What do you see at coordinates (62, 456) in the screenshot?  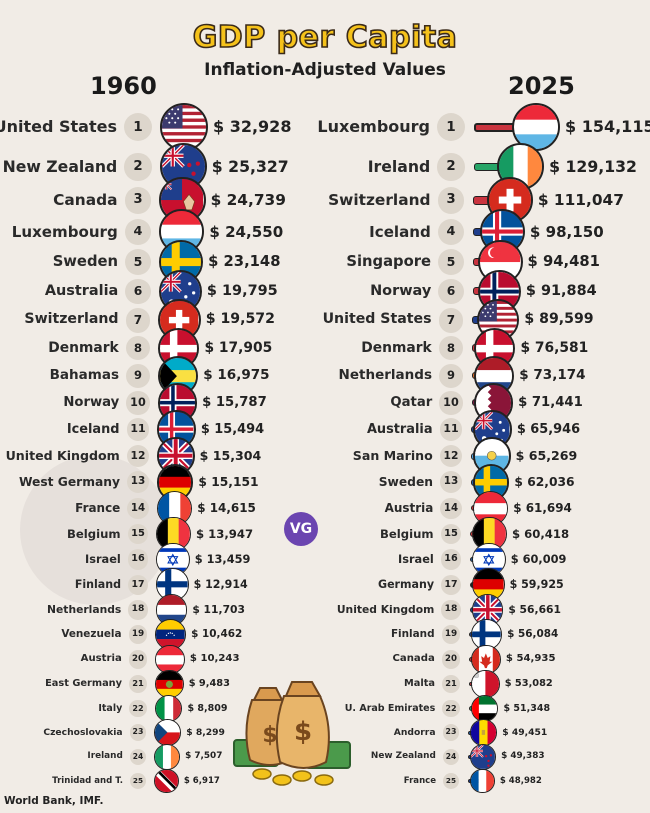 I see `country-label-1960: United Kingdom` at bounding box center [62, 456].